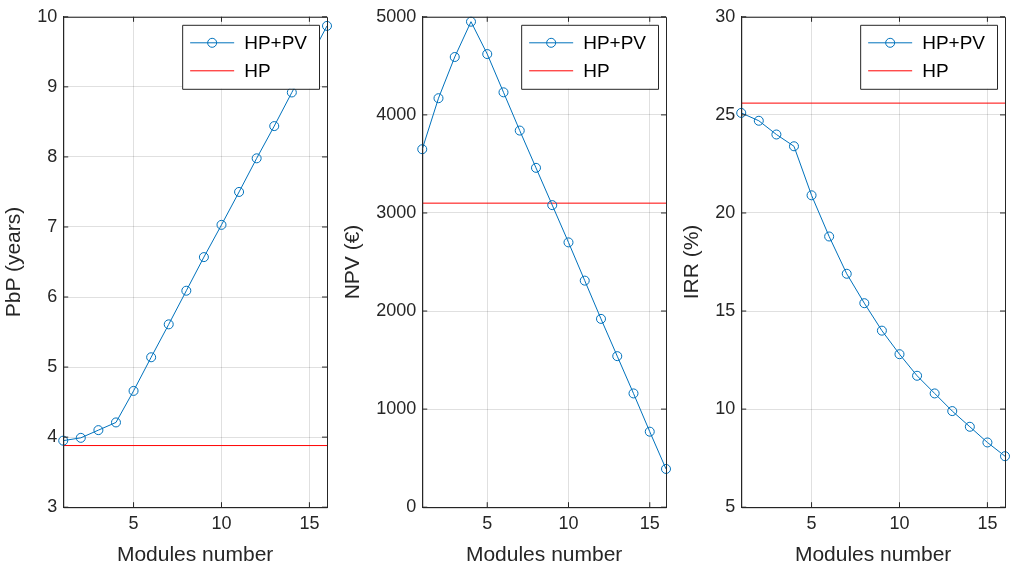 Image resolution: width=1019 pixels, height=572 pixels. What do you see at coordinates (411, 506) in the screenshot?
I see `y-tick-label: 0` at bounding box center [411, 506].